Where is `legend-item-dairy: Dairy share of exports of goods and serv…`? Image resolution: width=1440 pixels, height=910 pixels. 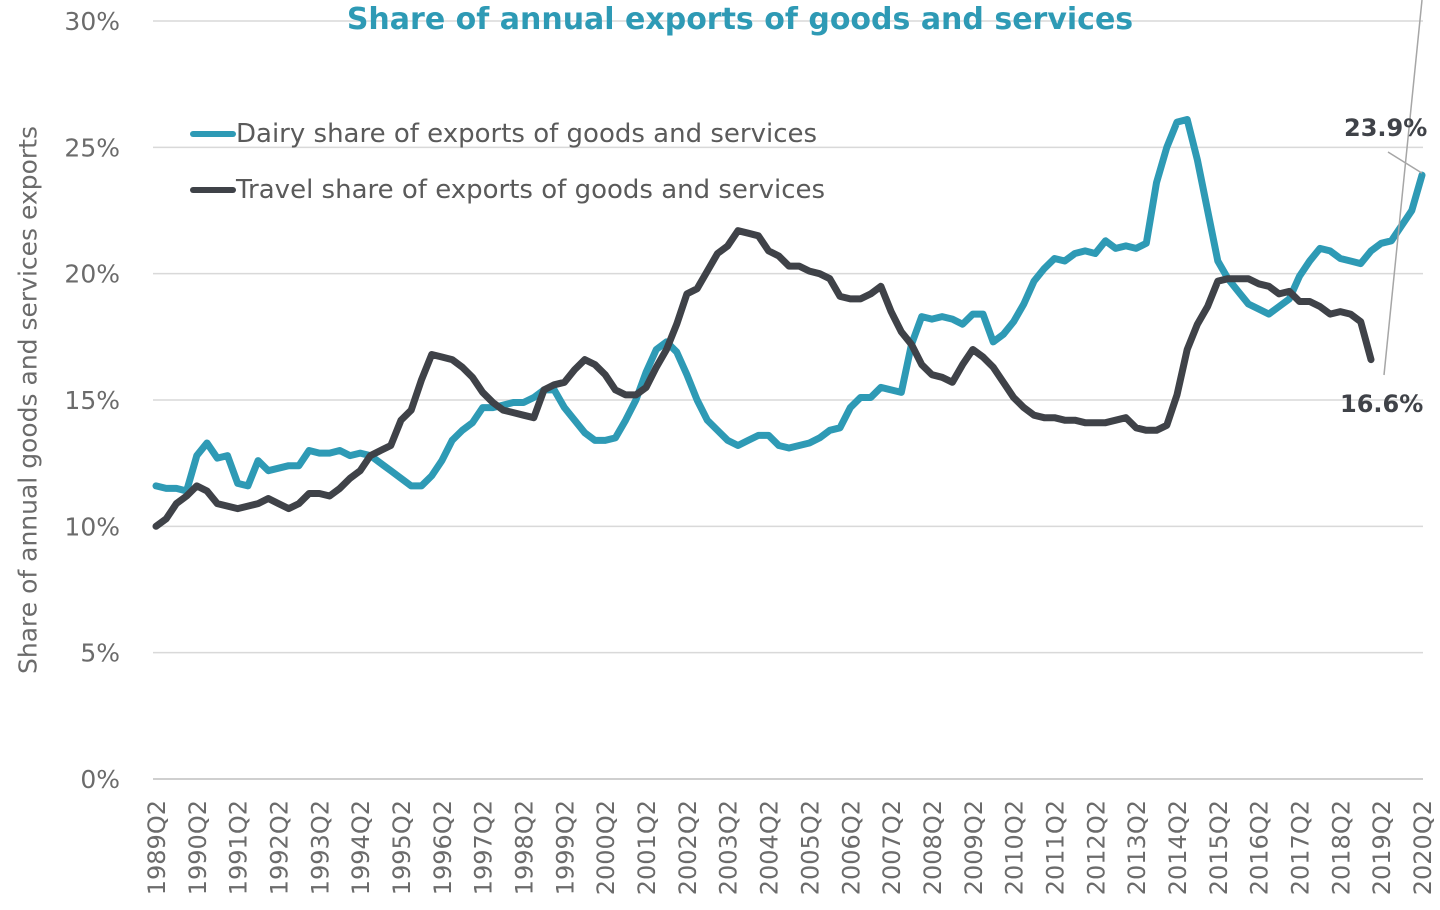
legend-item-dairy: Dairy share of exports of goods and serv… is located at coordinates (507, 134).